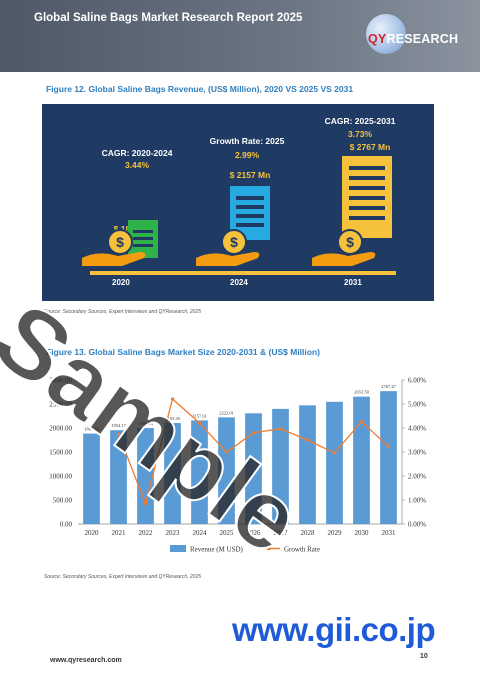 Image resolution: width=480 pixels, height=679 pixels. What do you see at coordinates (422, 39) in the screenshot?
I see `logo-suffix: RESEARCH` at bounding box center [422, 39].